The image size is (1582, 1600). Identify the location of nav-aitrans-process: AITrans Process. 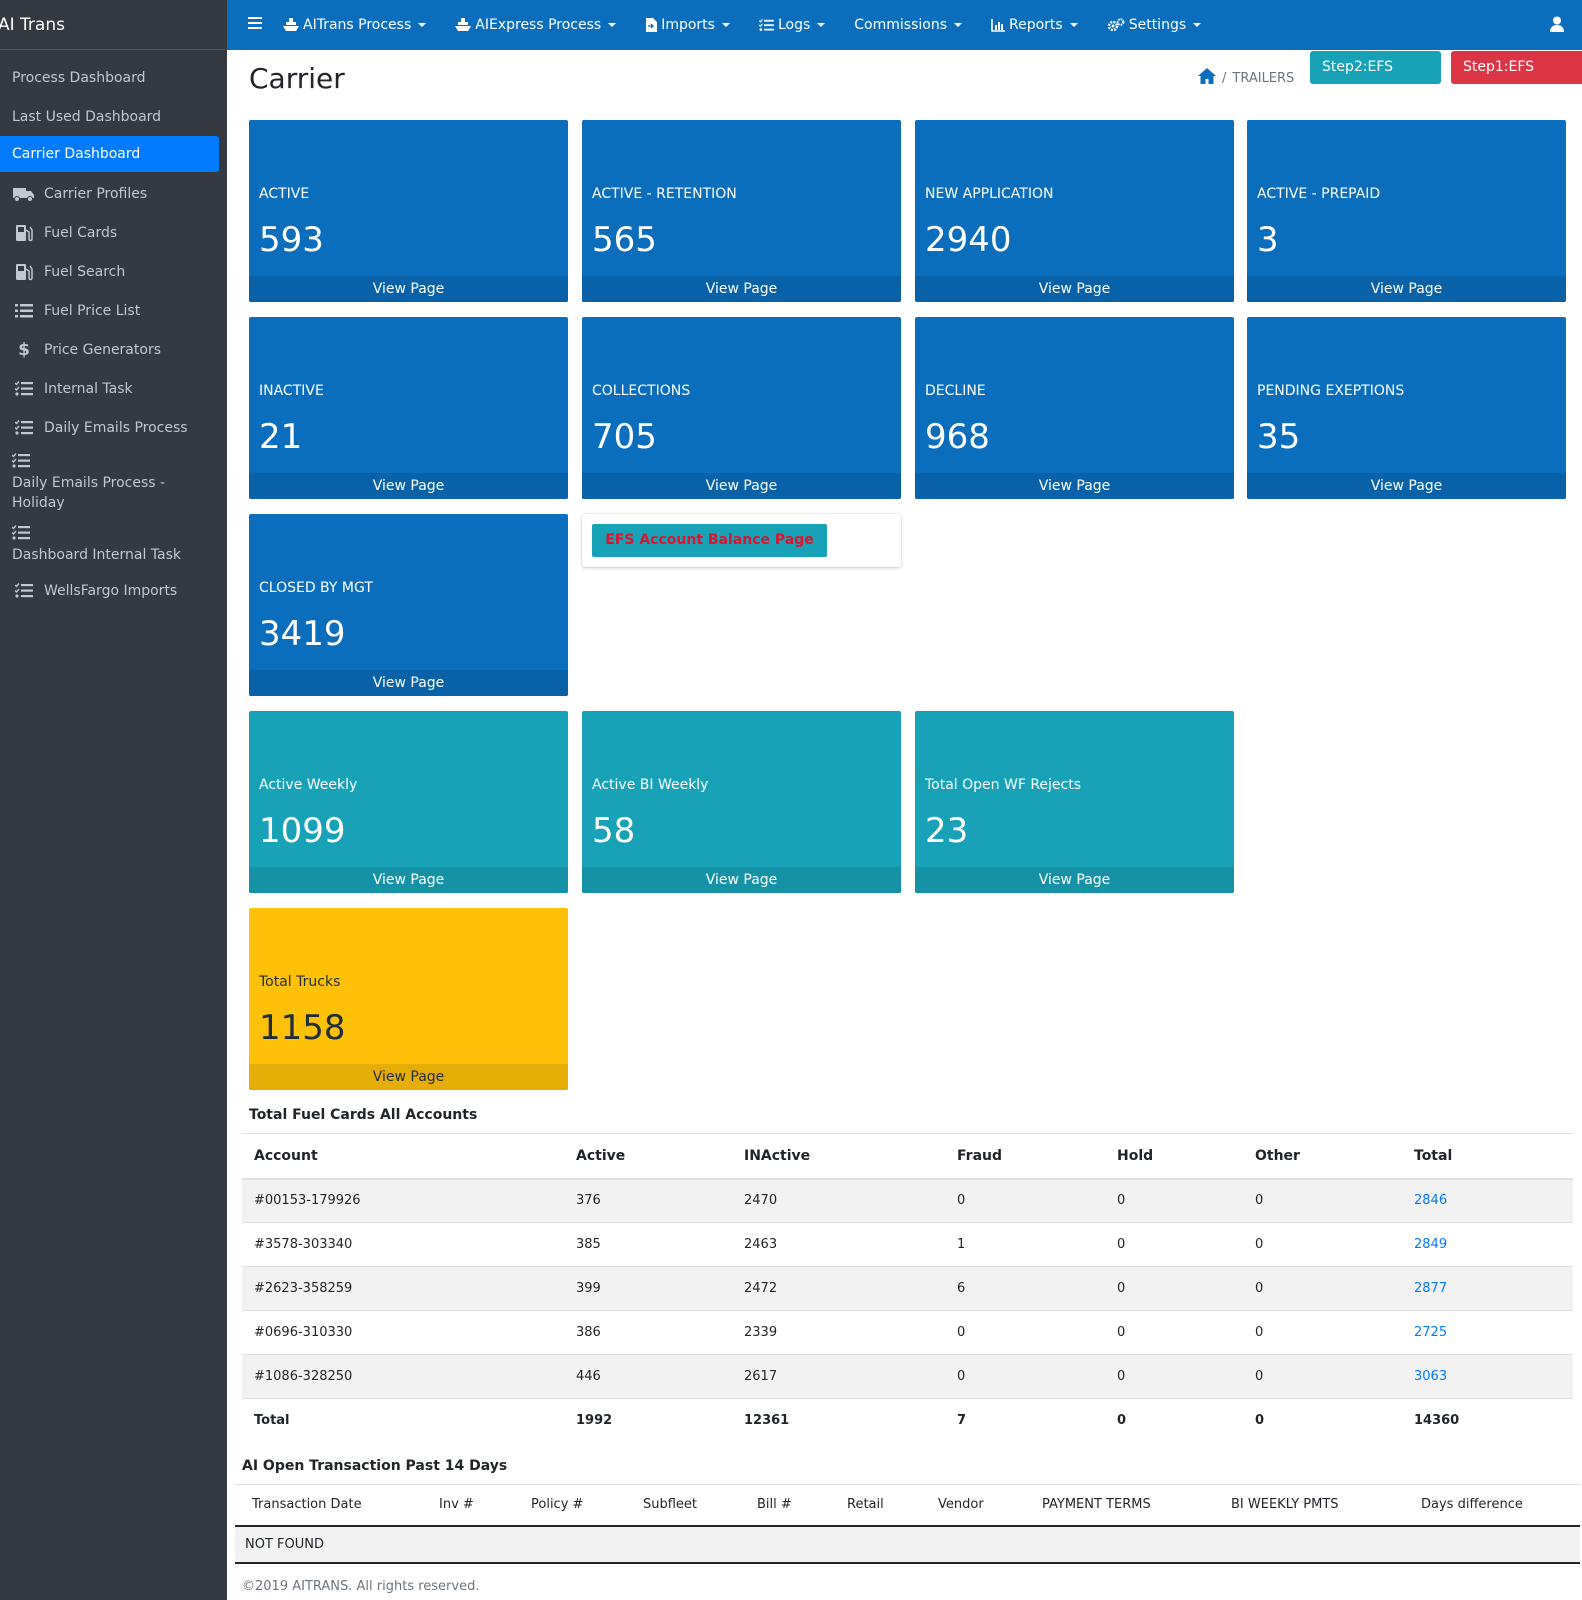
(355, 25).